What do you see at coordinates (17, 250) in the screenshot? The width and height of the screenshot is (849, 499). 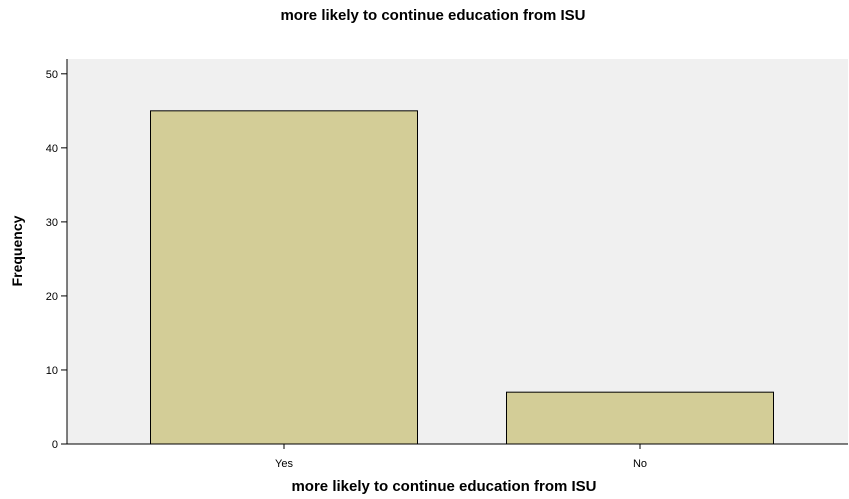 I see `y-axis-label: Frequency` at bounding box center [17, 250].